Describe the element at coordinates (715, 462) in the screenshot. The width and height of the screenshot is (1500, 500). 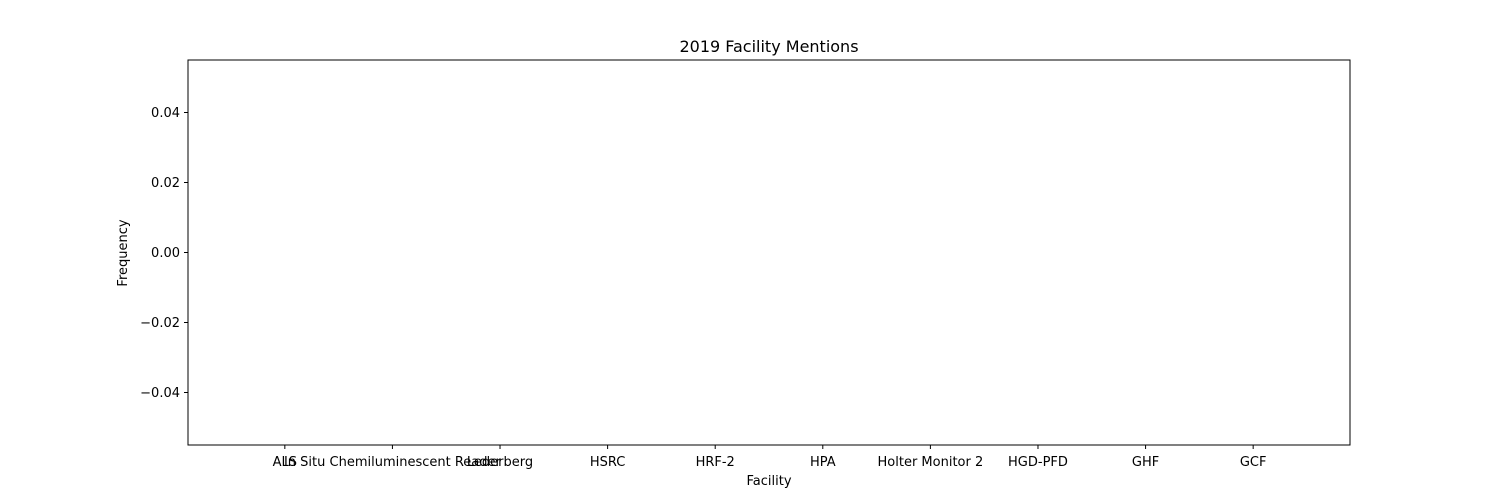
I see `x-tick-label: HRF-2` at that location.